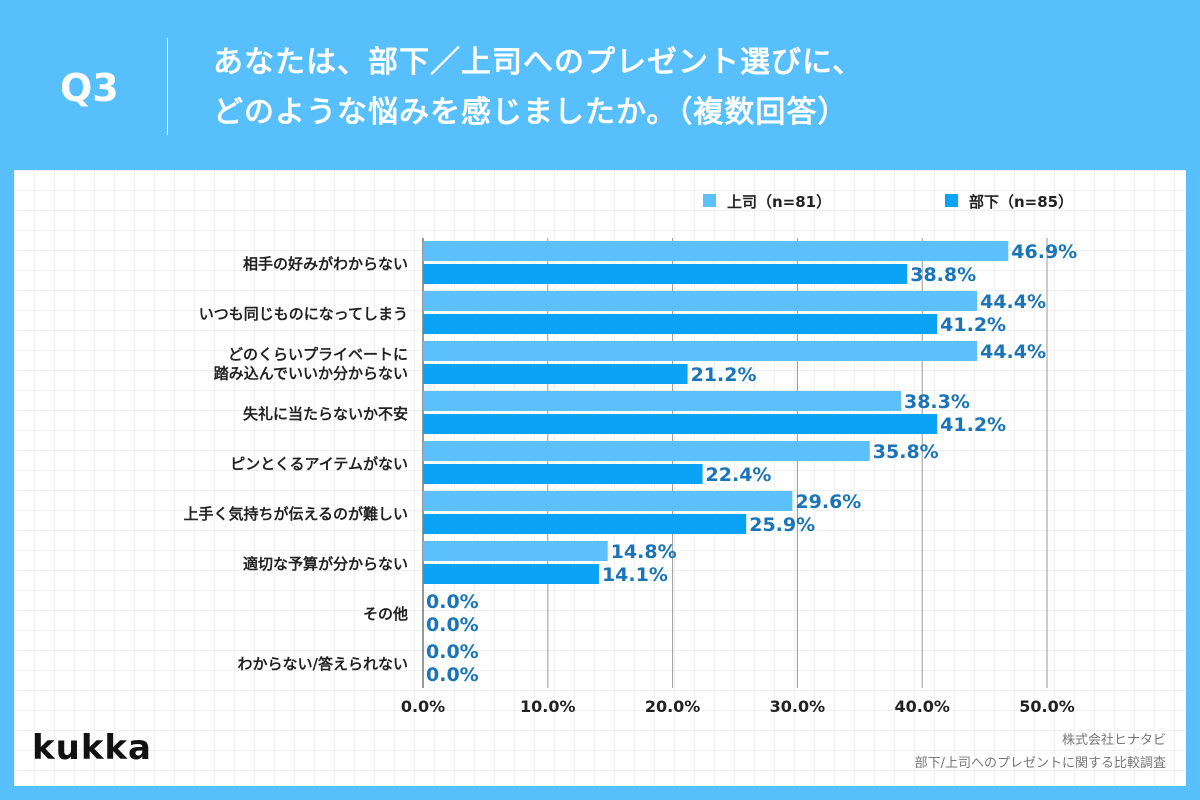 The height and width of the screenshot is (800, 1200). What do you see at coordinates (89, 88) in the screenshot?
I see `question-number: Q3` at bounding box center [89, 88].